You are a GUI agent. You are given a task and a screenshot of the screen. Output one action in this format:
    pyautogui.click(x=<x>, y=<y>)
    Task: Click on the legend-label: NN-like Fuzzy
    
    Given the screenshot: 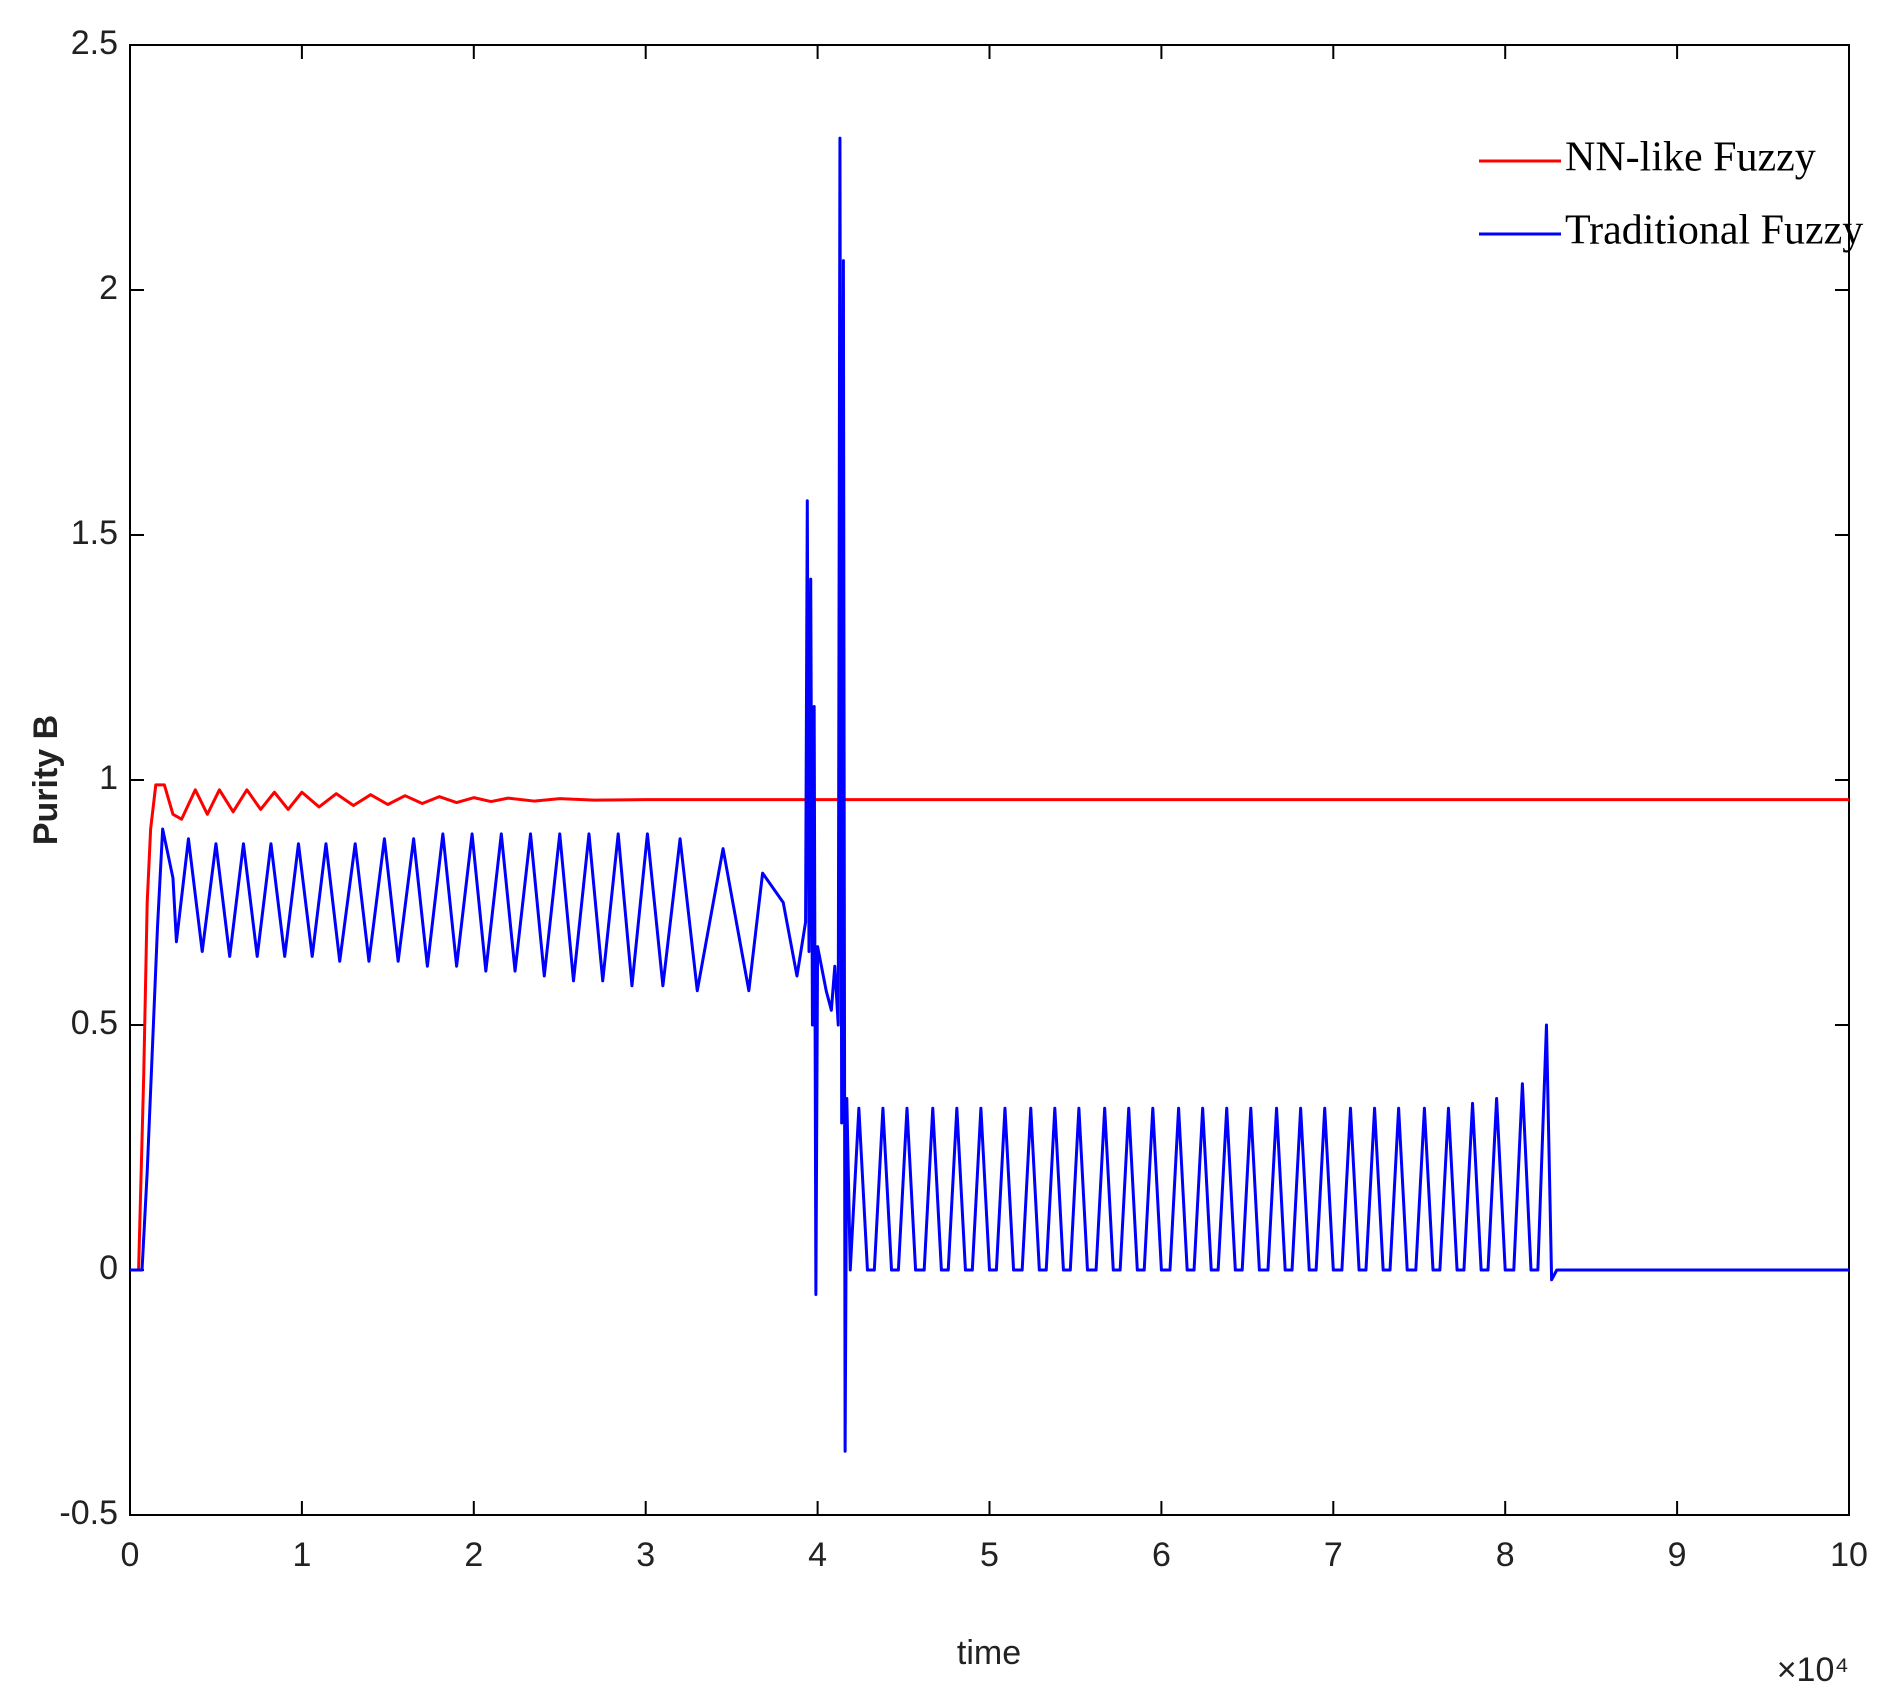 What is the action you would take?
    pyautogui.click(x=1690, y=158)
    